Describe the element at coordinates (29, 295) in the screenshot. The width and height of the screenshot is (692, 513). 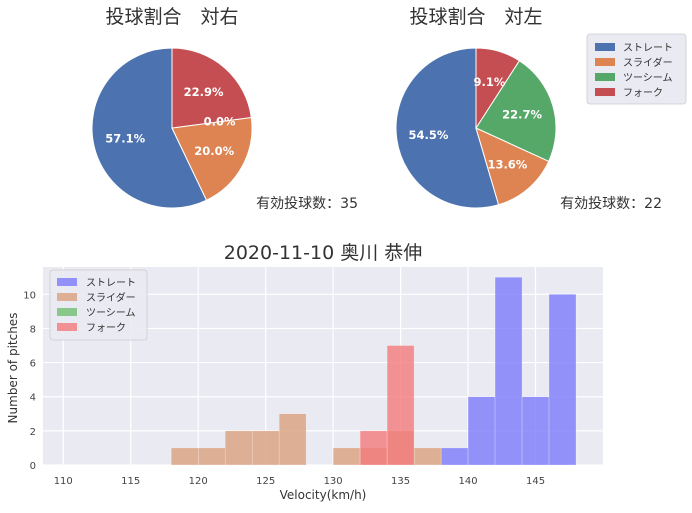
I see `y-tick-label-6: 10` at that location.